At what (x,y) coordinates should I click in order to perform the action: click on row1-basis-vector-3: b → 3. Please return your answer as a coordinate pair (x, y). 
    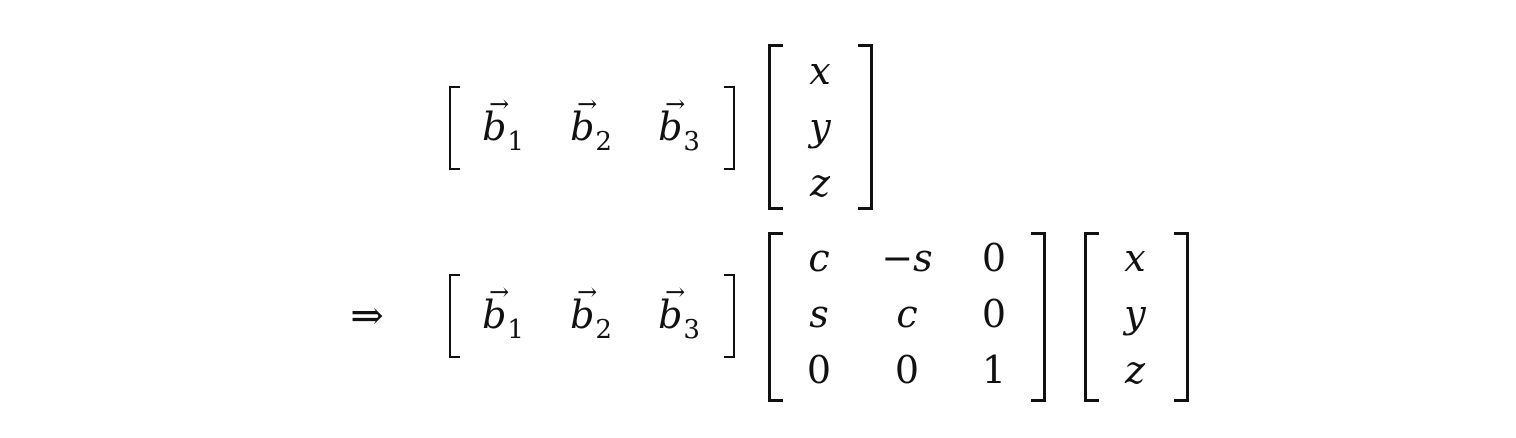
    Looking at the image, I should click on (679, 123).